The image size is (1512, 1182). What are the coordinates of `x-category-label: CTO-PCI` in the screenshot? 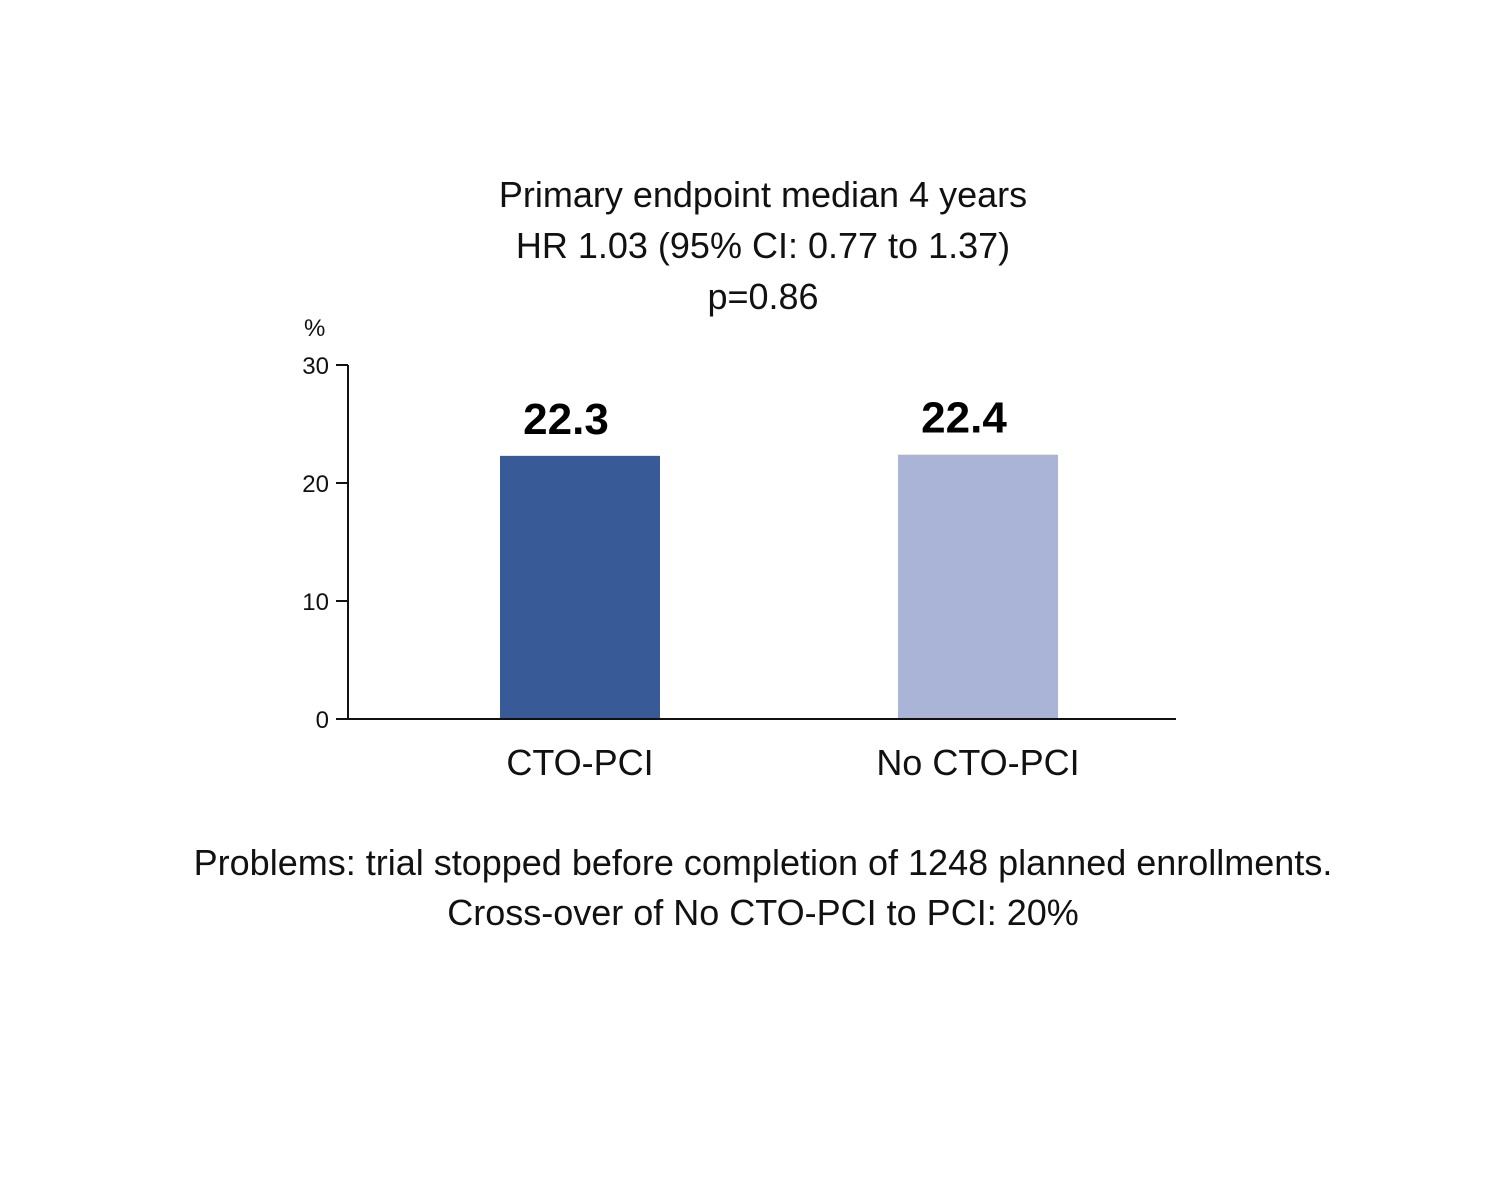 It's located at (579, 762).